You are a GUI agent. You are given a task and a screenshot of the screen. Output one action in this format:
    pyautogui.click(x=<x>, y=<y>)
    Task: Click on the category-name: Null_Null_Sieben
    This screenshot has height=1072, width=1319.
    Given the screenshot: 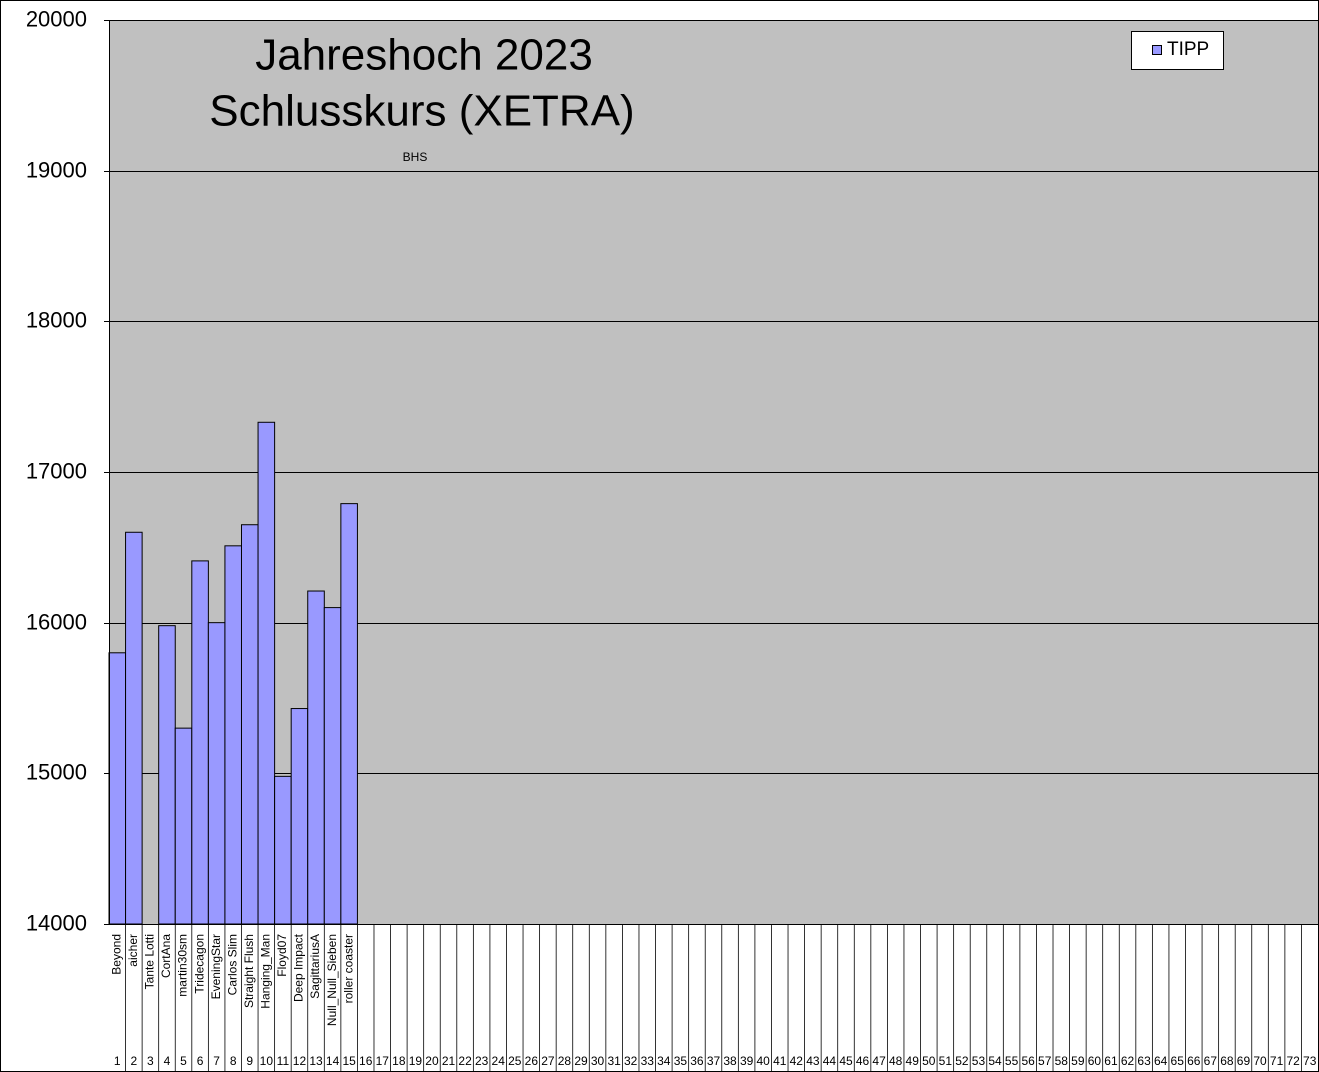 What is the action you would take?
    pyautogui.click(x=332, y=980)
    